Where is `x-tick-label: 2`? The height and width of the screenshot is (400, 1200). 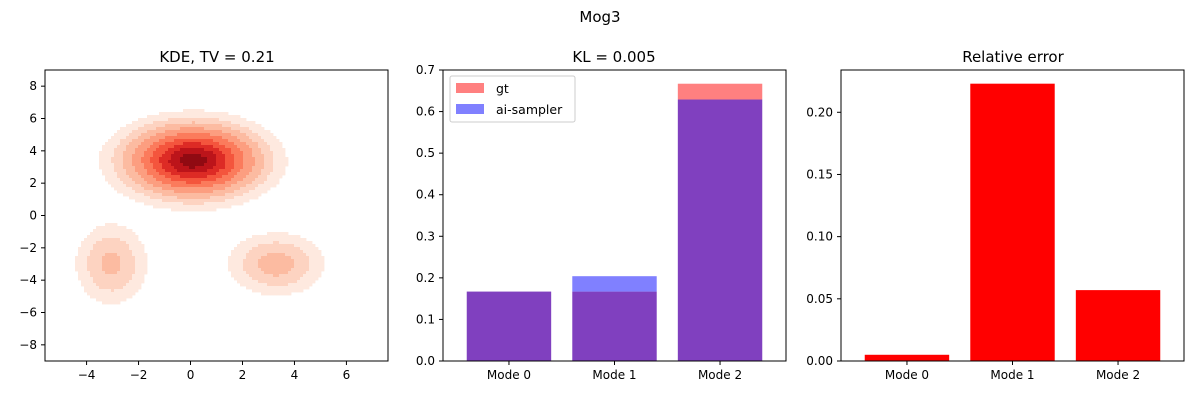 x-tick-label: 2 is located at coordinates (243, 375).